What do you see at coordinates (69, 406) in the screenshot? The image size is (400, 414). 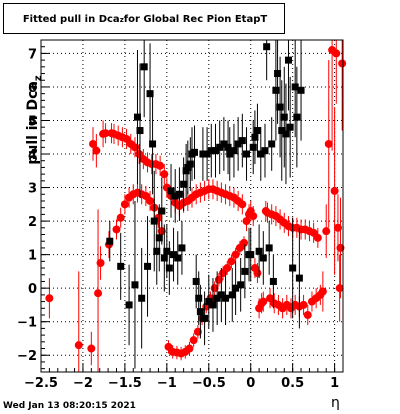 I see `timestamp: Wed Jan 13 08:20:15 2021` at bounding box center [69, 406].